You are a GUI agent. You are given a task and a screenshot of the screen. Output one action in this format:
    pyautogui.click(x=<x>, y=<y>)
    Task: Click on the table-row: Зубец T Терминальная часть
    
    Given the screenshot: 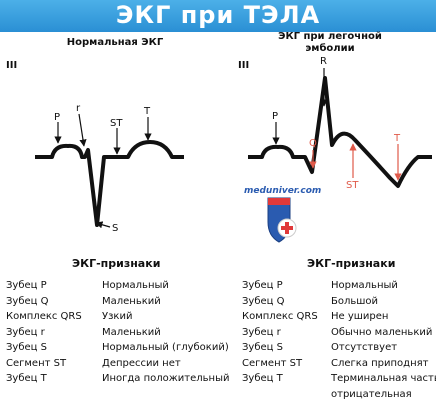 What is the action you would take?
    pyautogui.click(x=338, y=379)
    